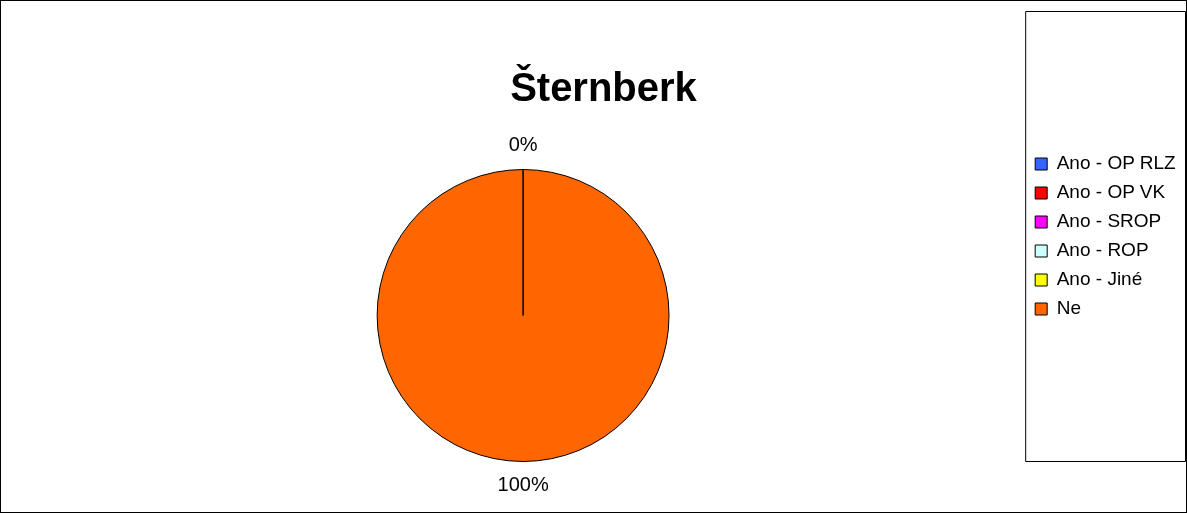 The width and height of the screenshot is (1187, 513). I want to click on legend-label: Ano - OP RLZ, so click(1116, 163).